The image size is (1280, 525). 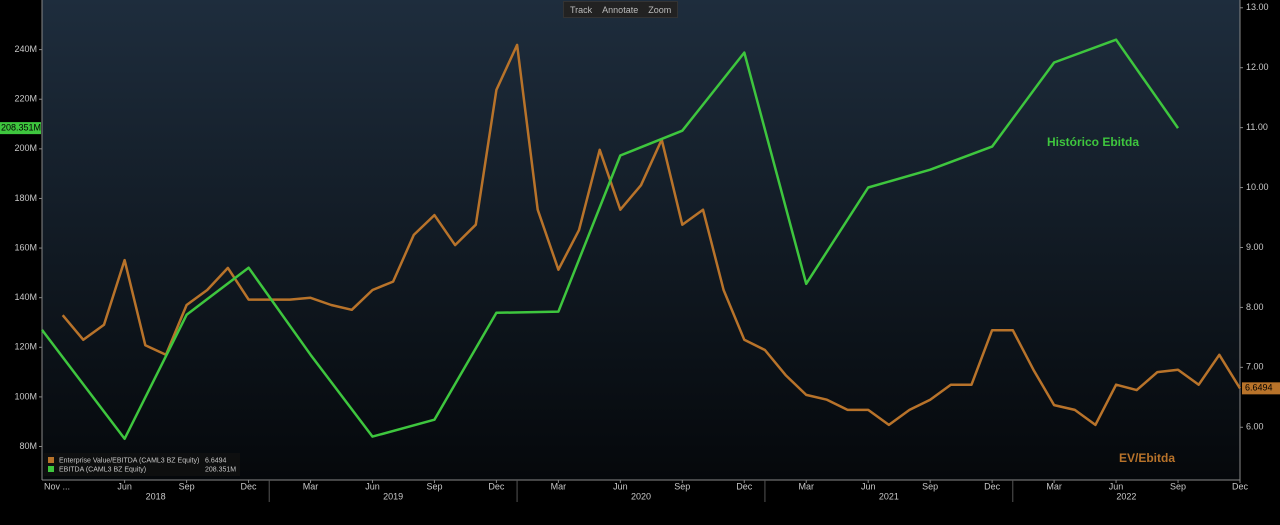 I want to click on legend-value: 208.351M, so click(x=220, y=469).